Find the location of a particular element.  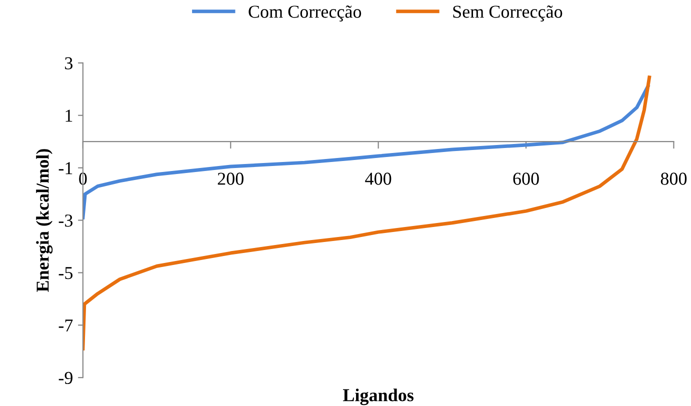

y-tick-label: -9 is located at coordinates (65, 378).